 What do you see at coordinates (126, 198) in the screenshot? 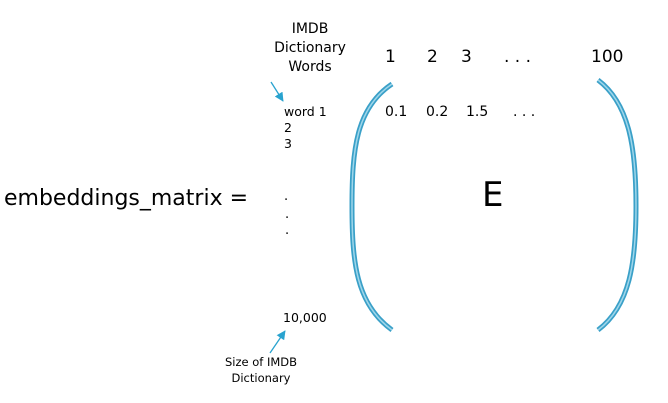
I see `equation-label: embeddings_matrix =` at bounding box center [126, 198].